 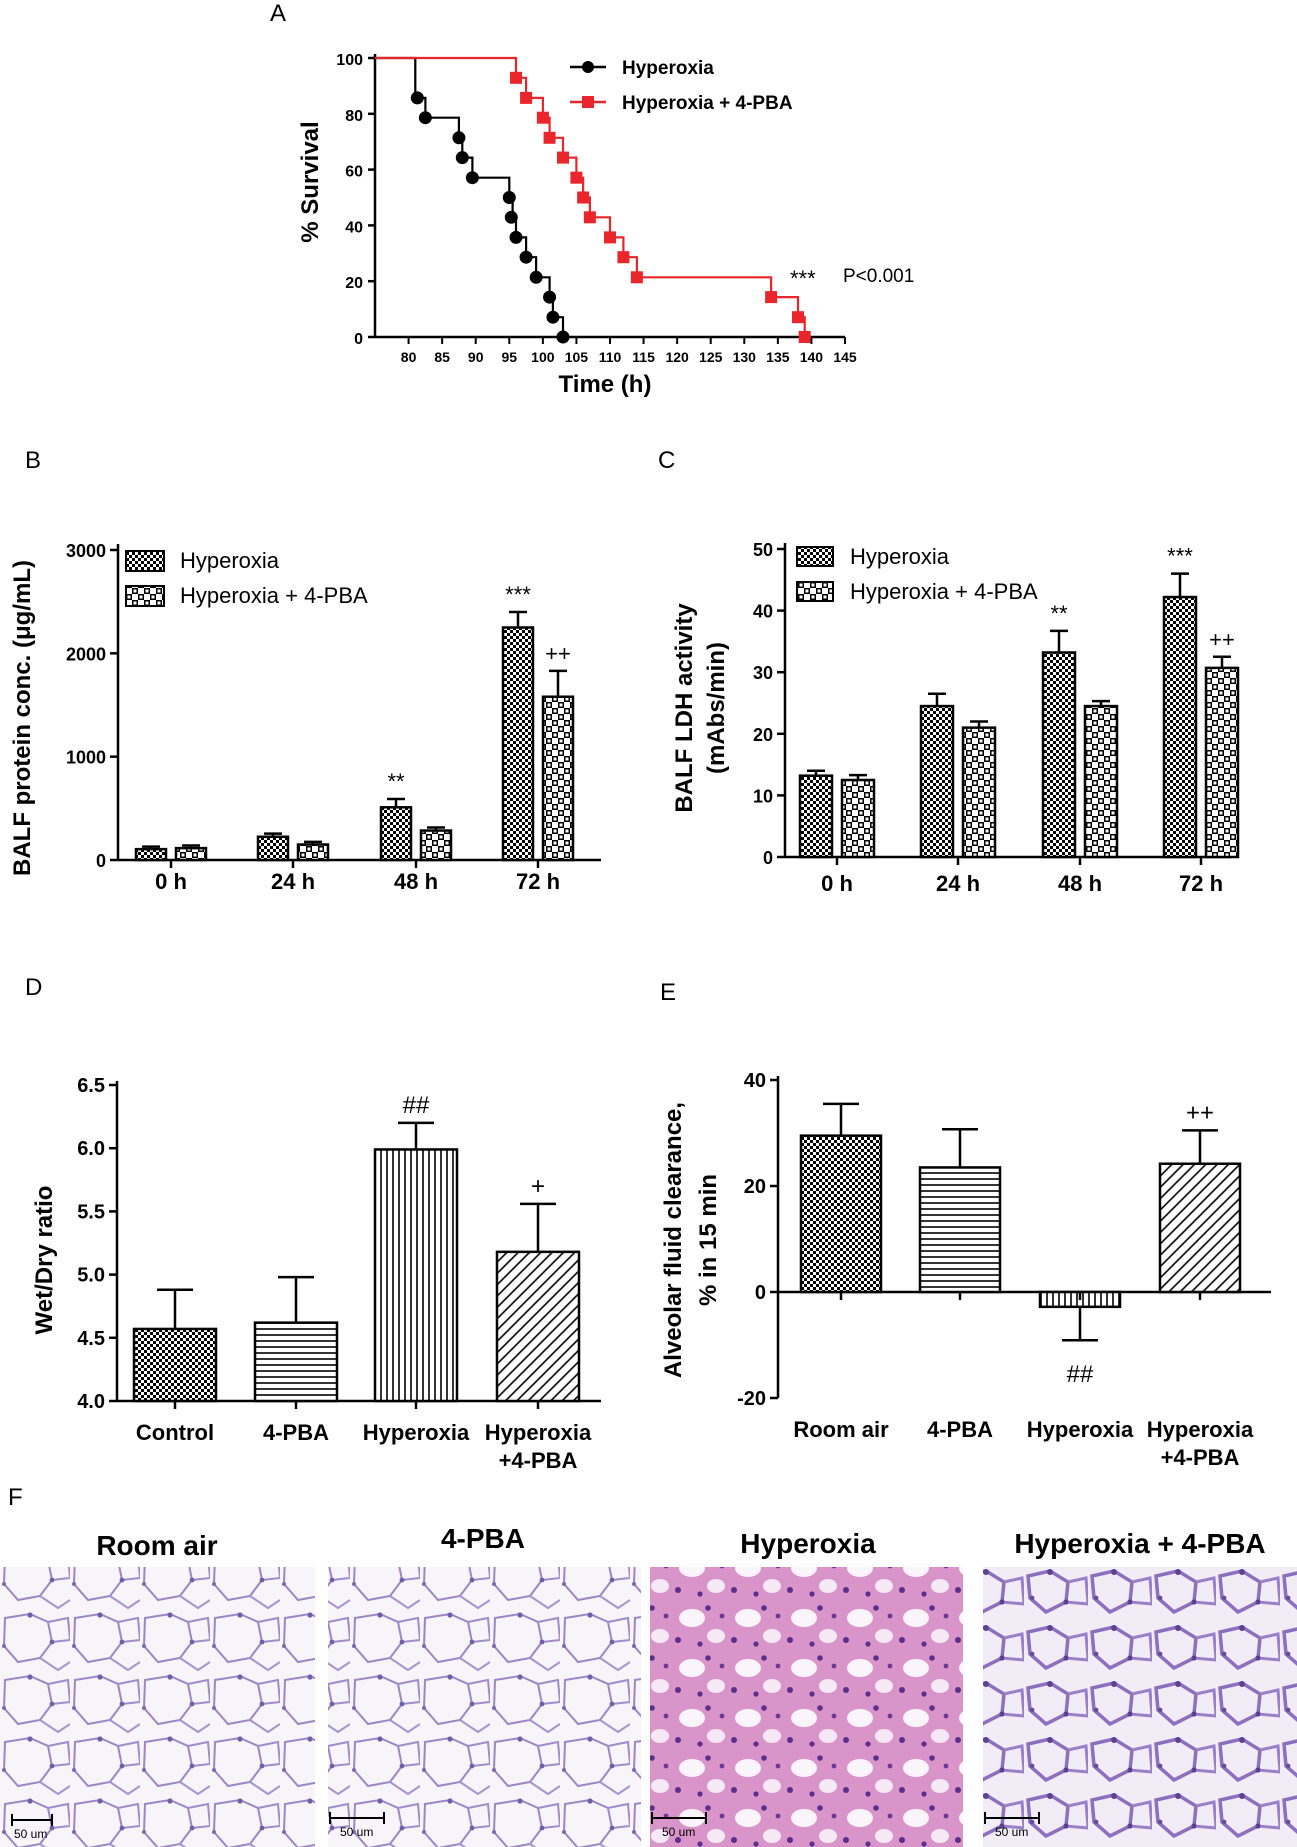 I want to click on scale-label-4pba: 50 um, so click(x=356, y=1832).